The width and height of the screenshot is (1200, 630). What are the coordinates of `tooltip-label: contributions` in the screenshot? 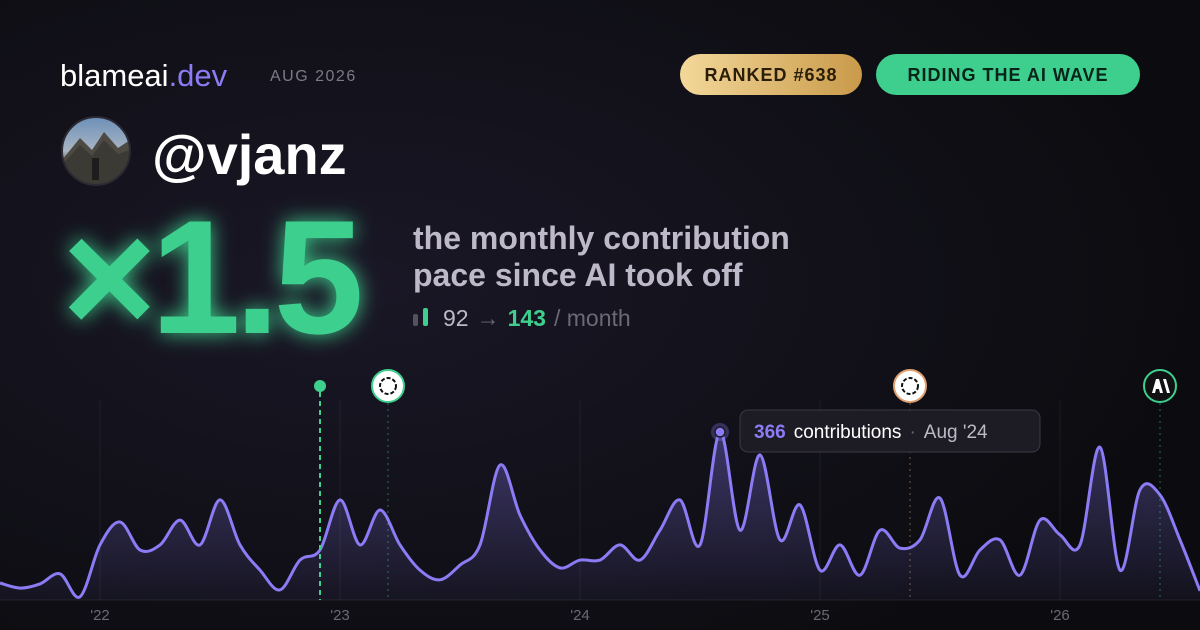 It's located at (848, 432).